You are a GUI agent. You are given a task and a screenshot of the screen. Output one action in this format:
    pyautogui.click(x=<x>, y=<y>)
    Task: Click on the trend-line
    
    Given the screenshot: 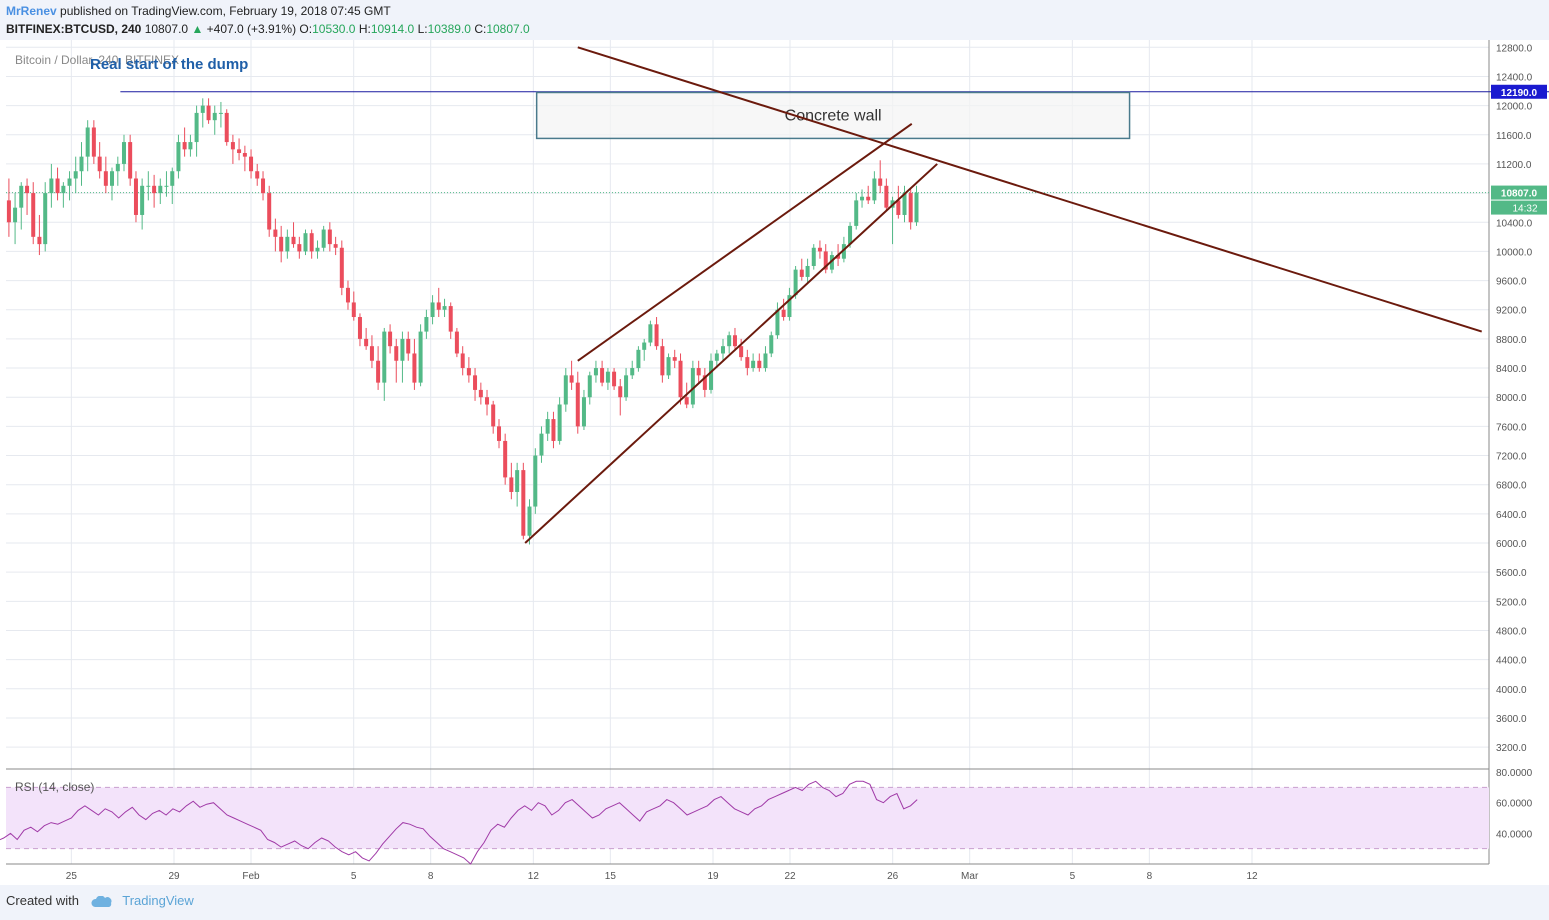 What is the action you would take?
    pyautogui.click(x=731, y=353)
    